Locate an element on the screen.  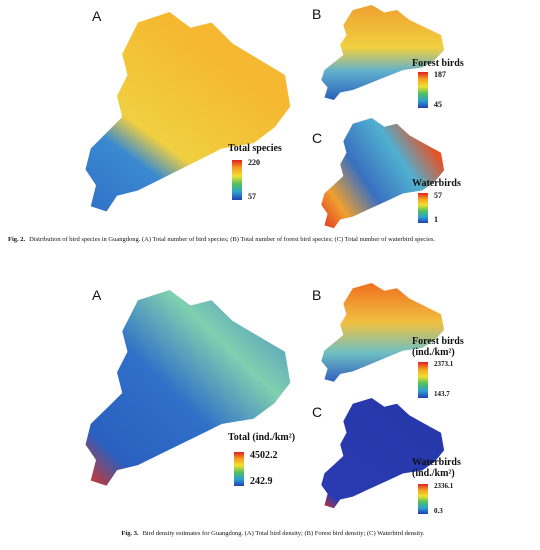
legend-min: 1 is located at coordinates (436, 219).